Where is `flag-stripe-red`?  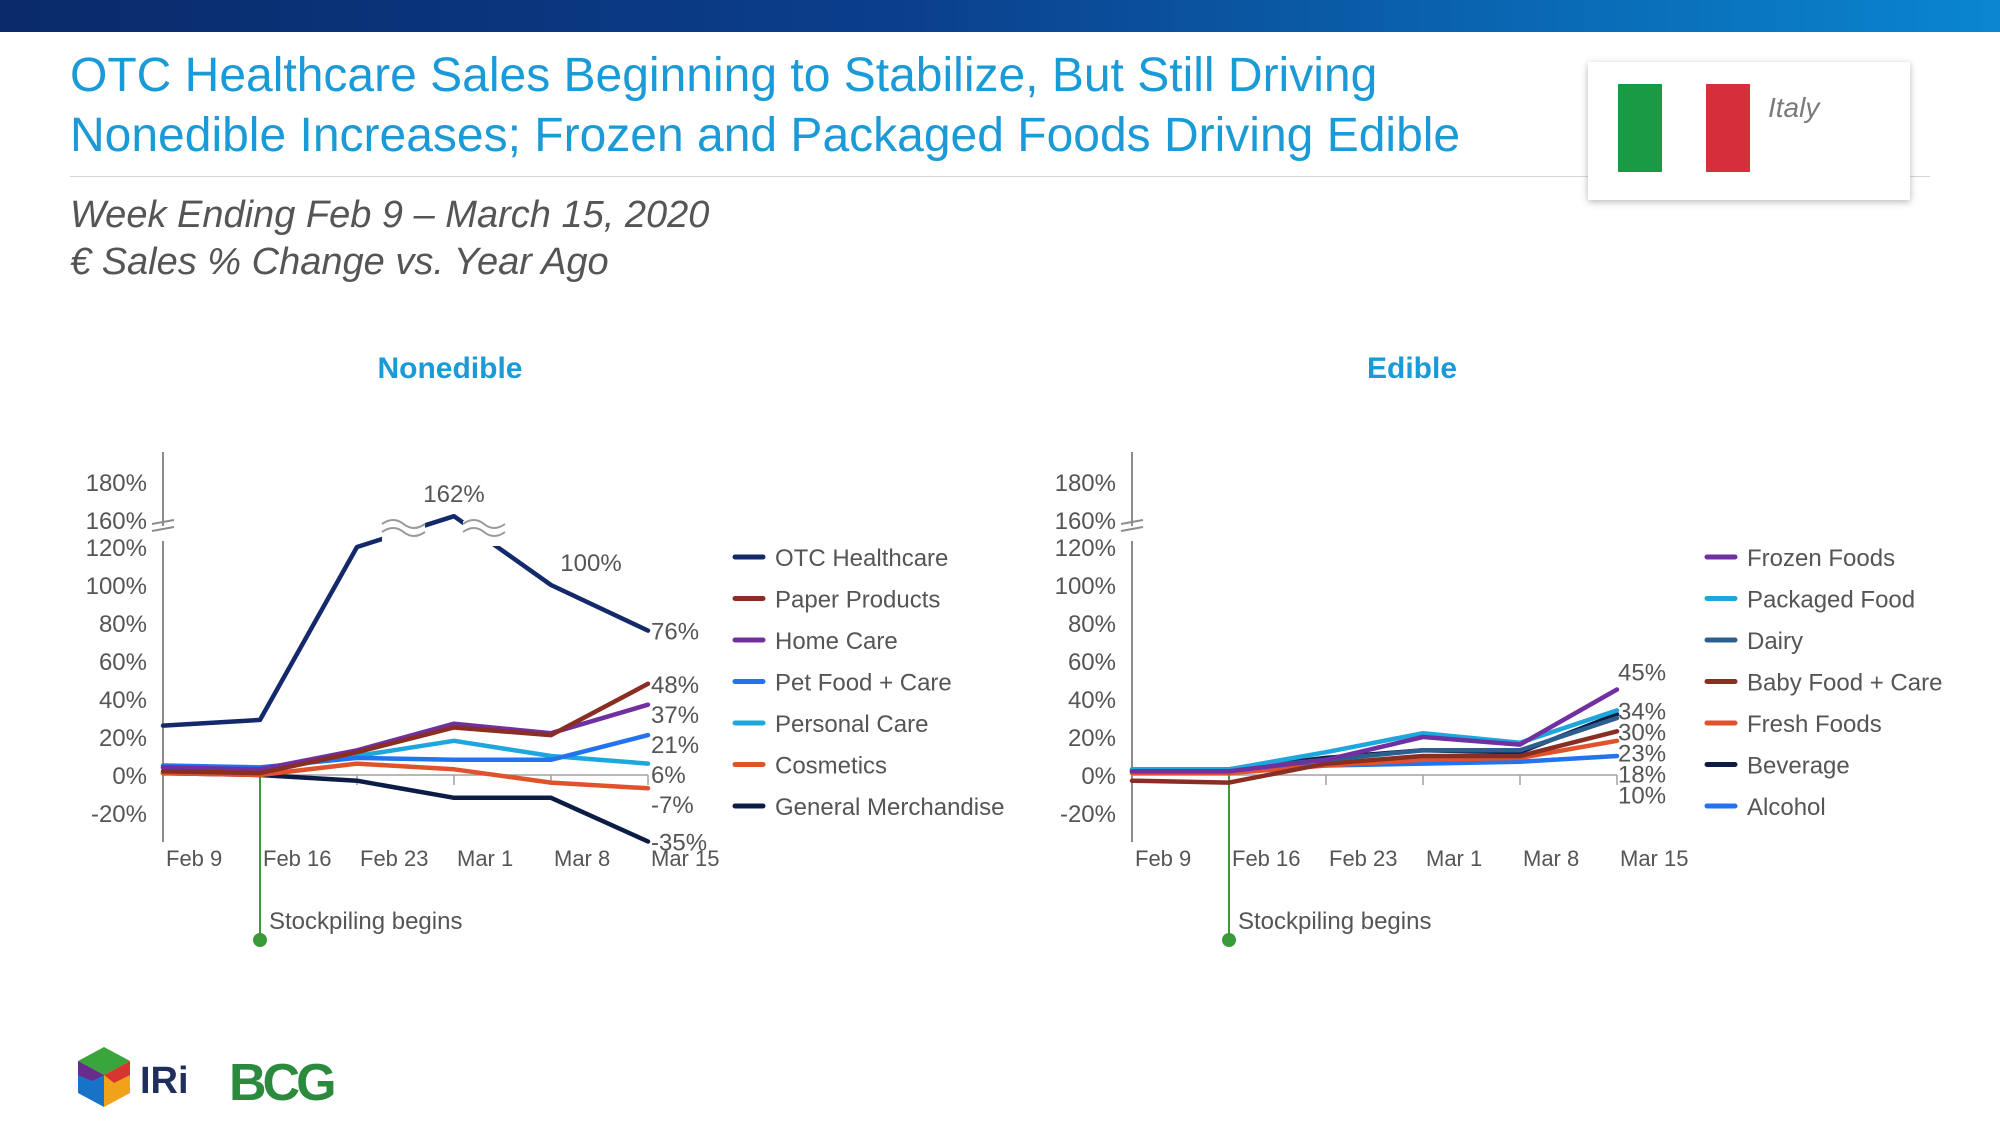
flag-stripe-red is located at coordinates (1728, 128).